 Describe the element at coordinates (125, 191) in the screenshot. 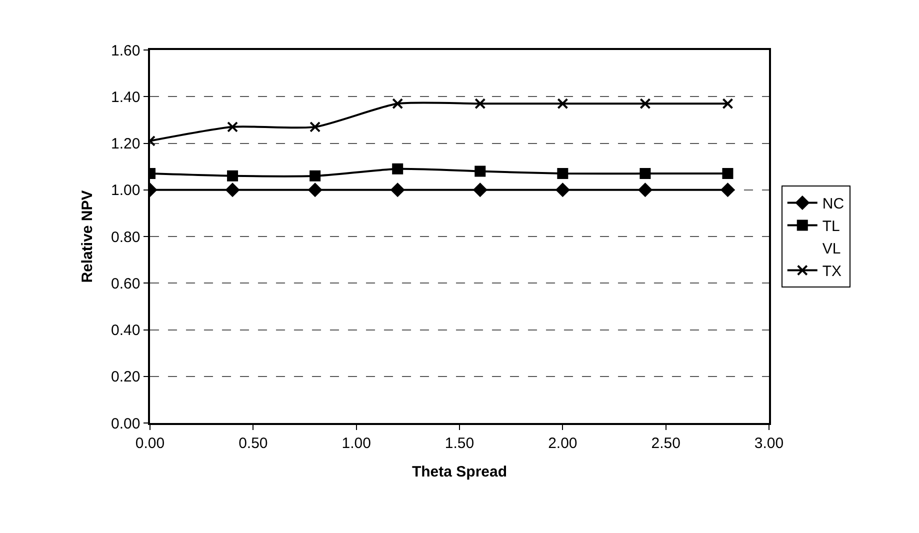

I see `y-tick-label: 1.00` at that location.